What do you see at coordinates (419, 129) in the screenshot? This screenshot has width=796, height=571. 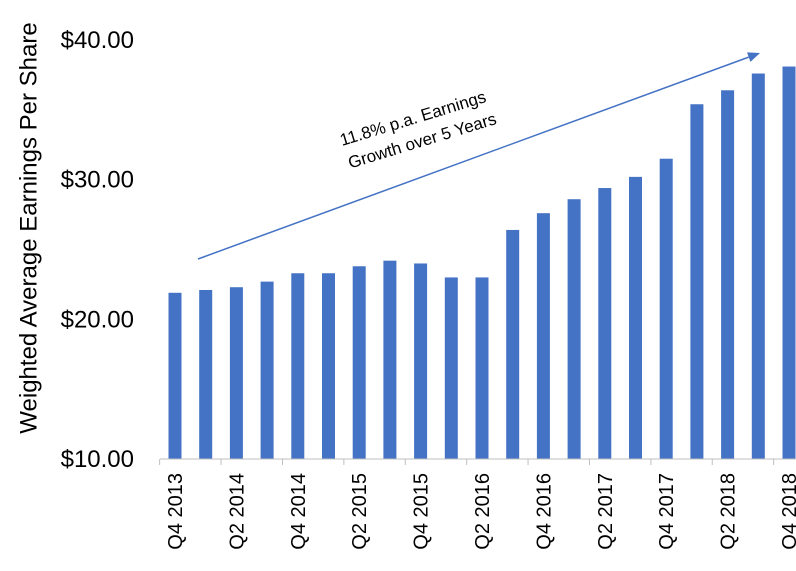 I see `annotation-text: 11.8% p.a. Earnings Growth over 5 Years` at bounding box center [419, 129].